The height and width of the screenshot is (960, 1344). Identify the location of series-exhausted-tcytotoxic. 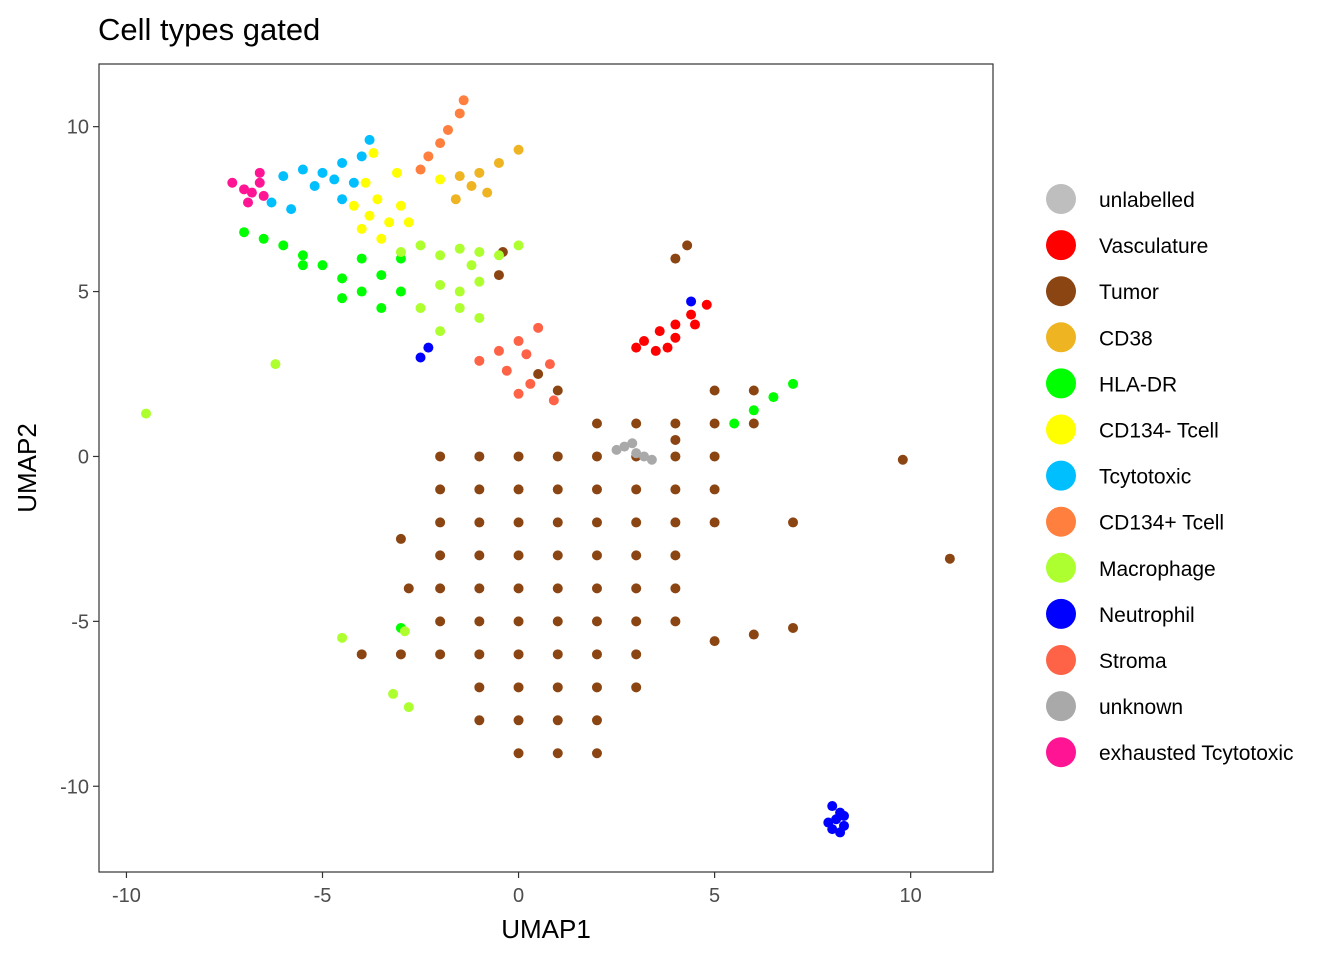
(248, 187).